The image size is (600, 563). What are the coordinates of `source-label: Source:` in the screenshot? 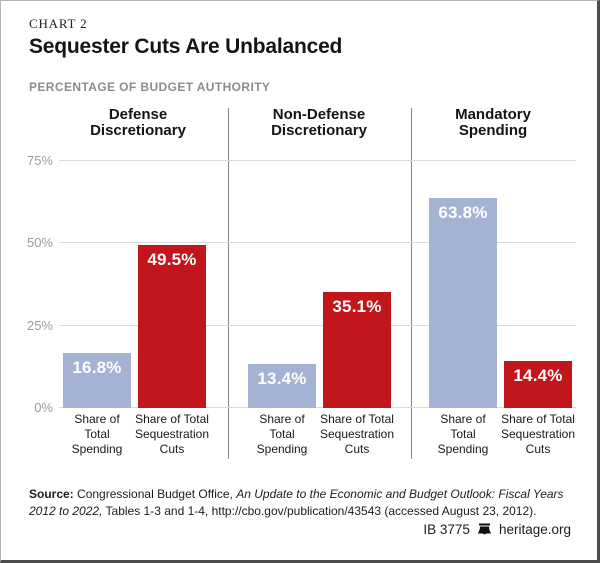 It's located at (51, 494).